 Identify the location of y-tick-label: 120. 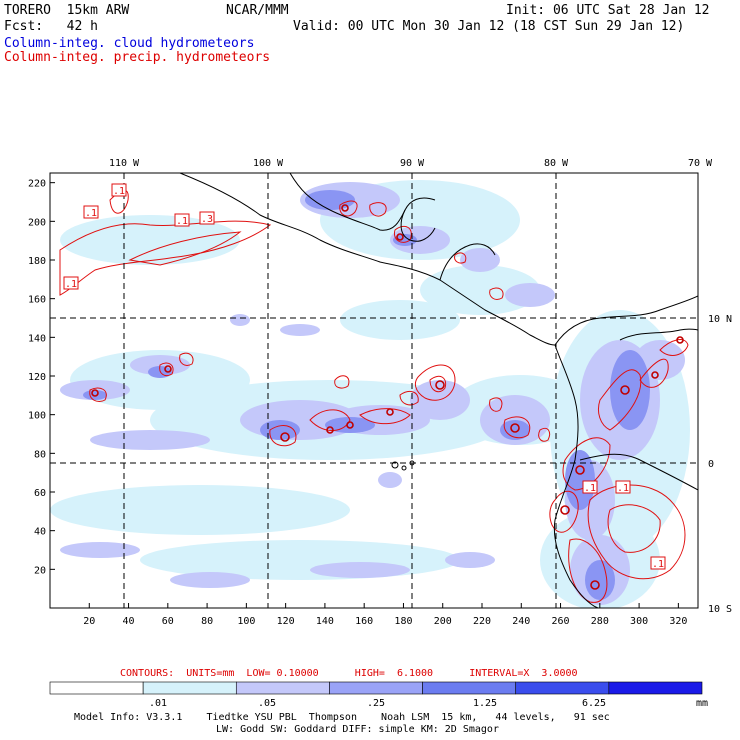
(37, 377).